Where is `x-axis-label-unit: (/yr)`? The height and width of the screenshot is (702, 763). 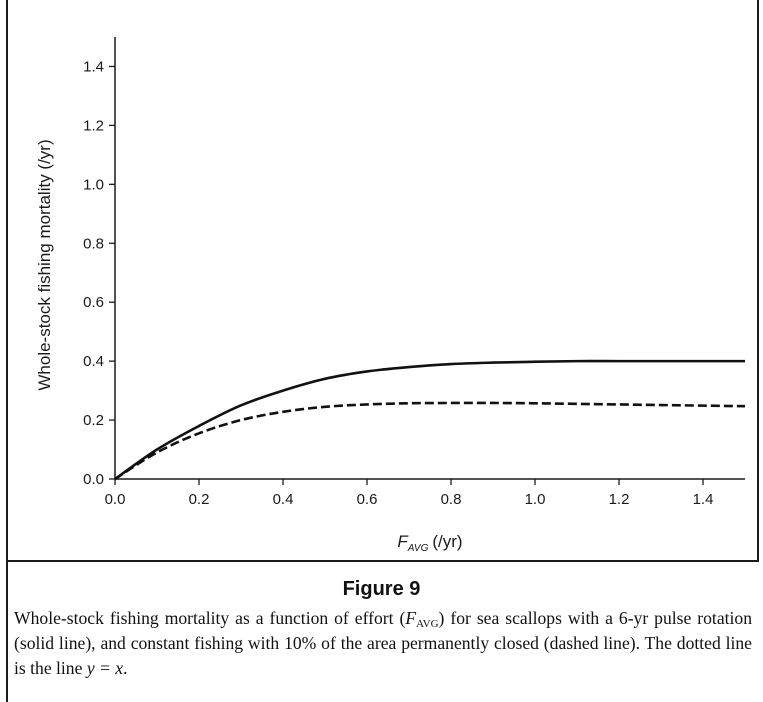
x-axis-label-unit: (/yr) is located at coordinates (447, 541).